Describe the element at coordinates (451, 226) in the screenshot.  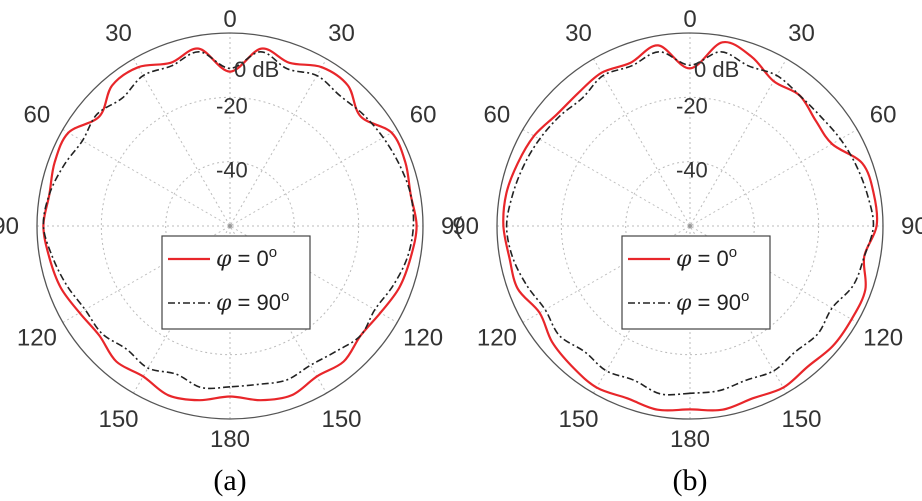
I see `angle-tick-label: 9(` at that location.